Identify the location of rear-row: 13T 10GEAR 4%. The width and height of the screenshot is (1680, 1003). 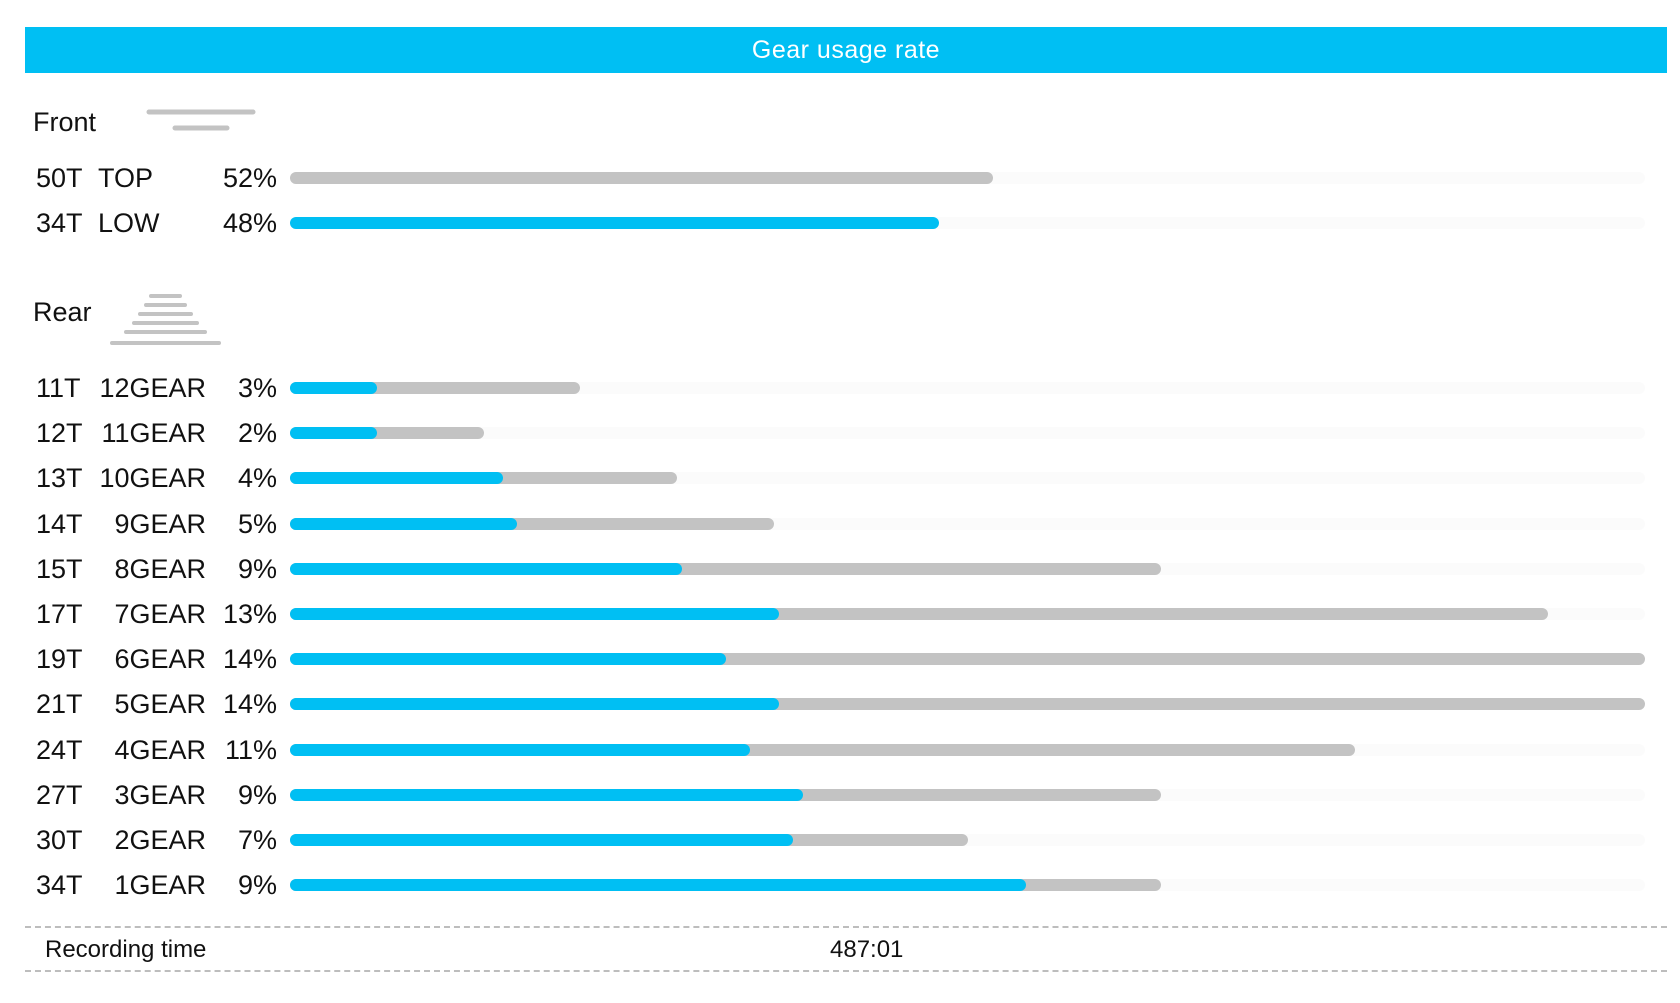
(840, 478).